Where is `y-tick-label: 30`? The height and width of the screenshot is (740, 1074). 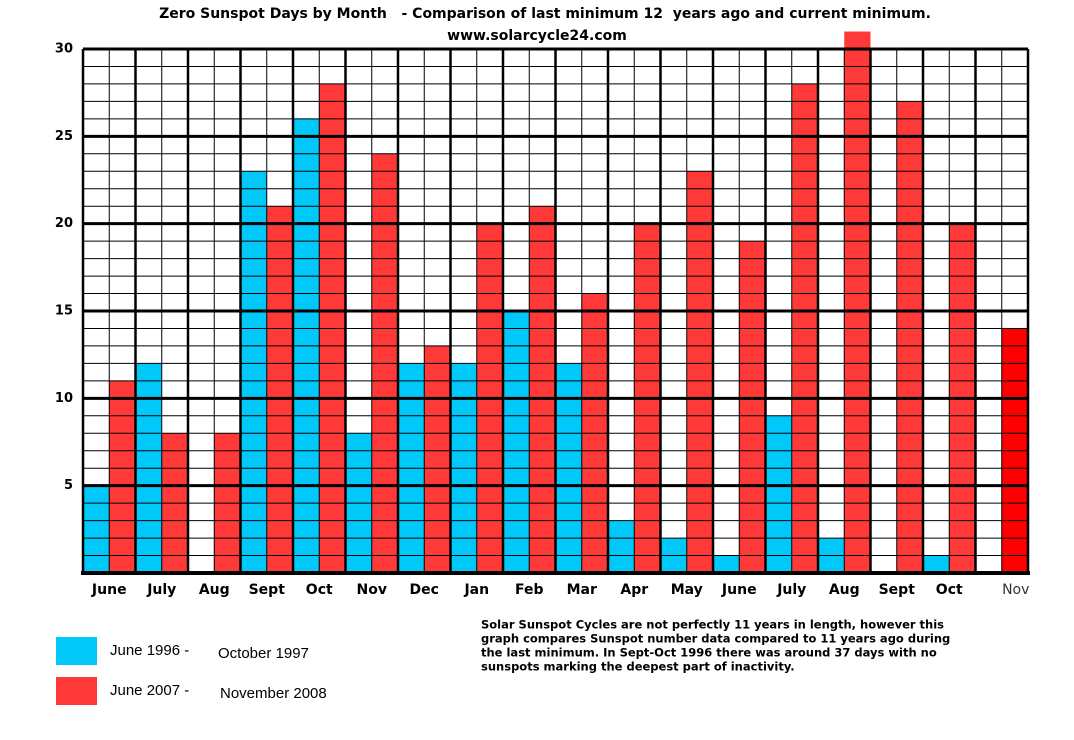 y-tick-label: 30 is located at coordinates (64, 49).